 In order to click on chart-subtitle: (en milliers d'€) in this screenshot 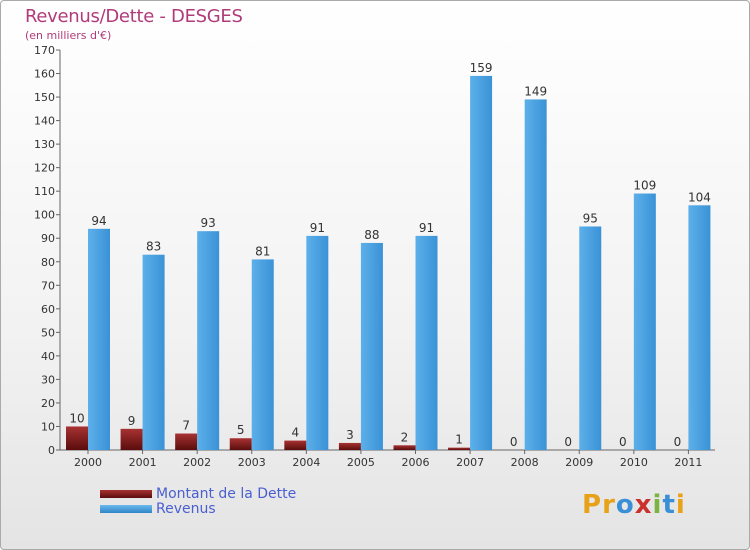, I will do `click(68, 35)`.